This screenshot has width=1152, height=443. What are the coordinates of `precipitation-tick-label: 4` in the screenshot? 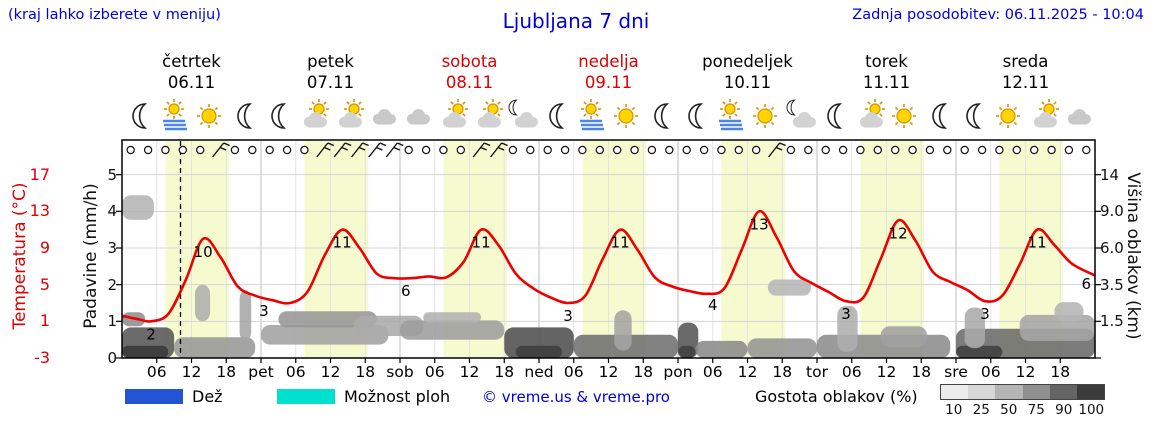 It's located at (112, 211).